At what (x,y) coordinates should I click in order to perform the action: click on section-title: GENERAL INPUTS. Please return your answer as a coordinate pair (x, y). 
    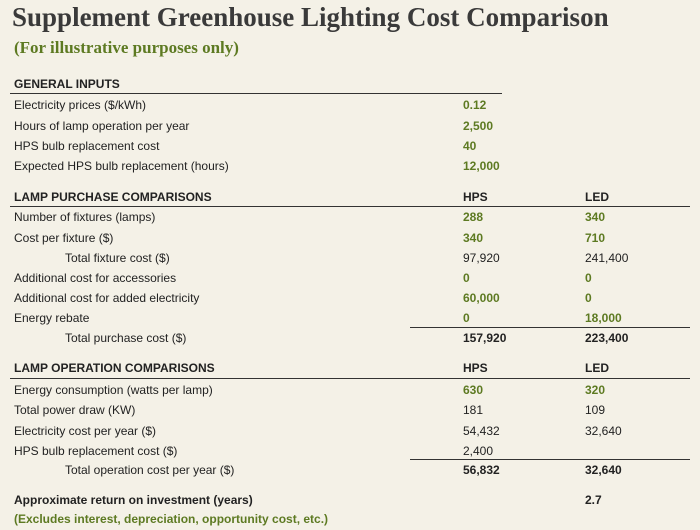
    Looking at the image, I should click on (67, 84).